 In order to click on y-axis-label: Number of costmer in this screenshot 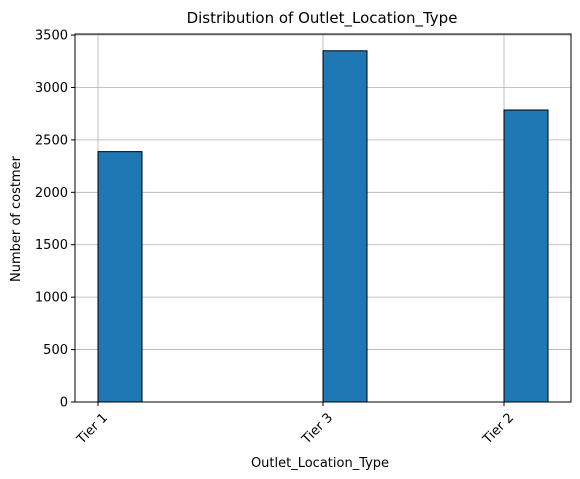, I will do `click(16, 218)`.